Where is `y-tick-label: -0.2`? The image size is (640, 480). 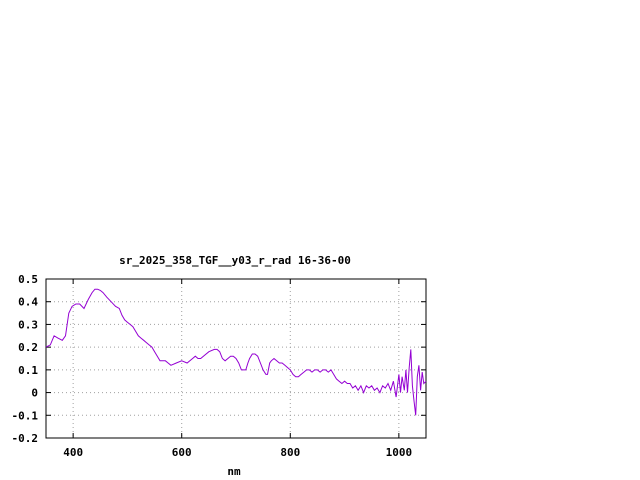 y-tick-label: -0.2 is located at coordinates (25, 438).